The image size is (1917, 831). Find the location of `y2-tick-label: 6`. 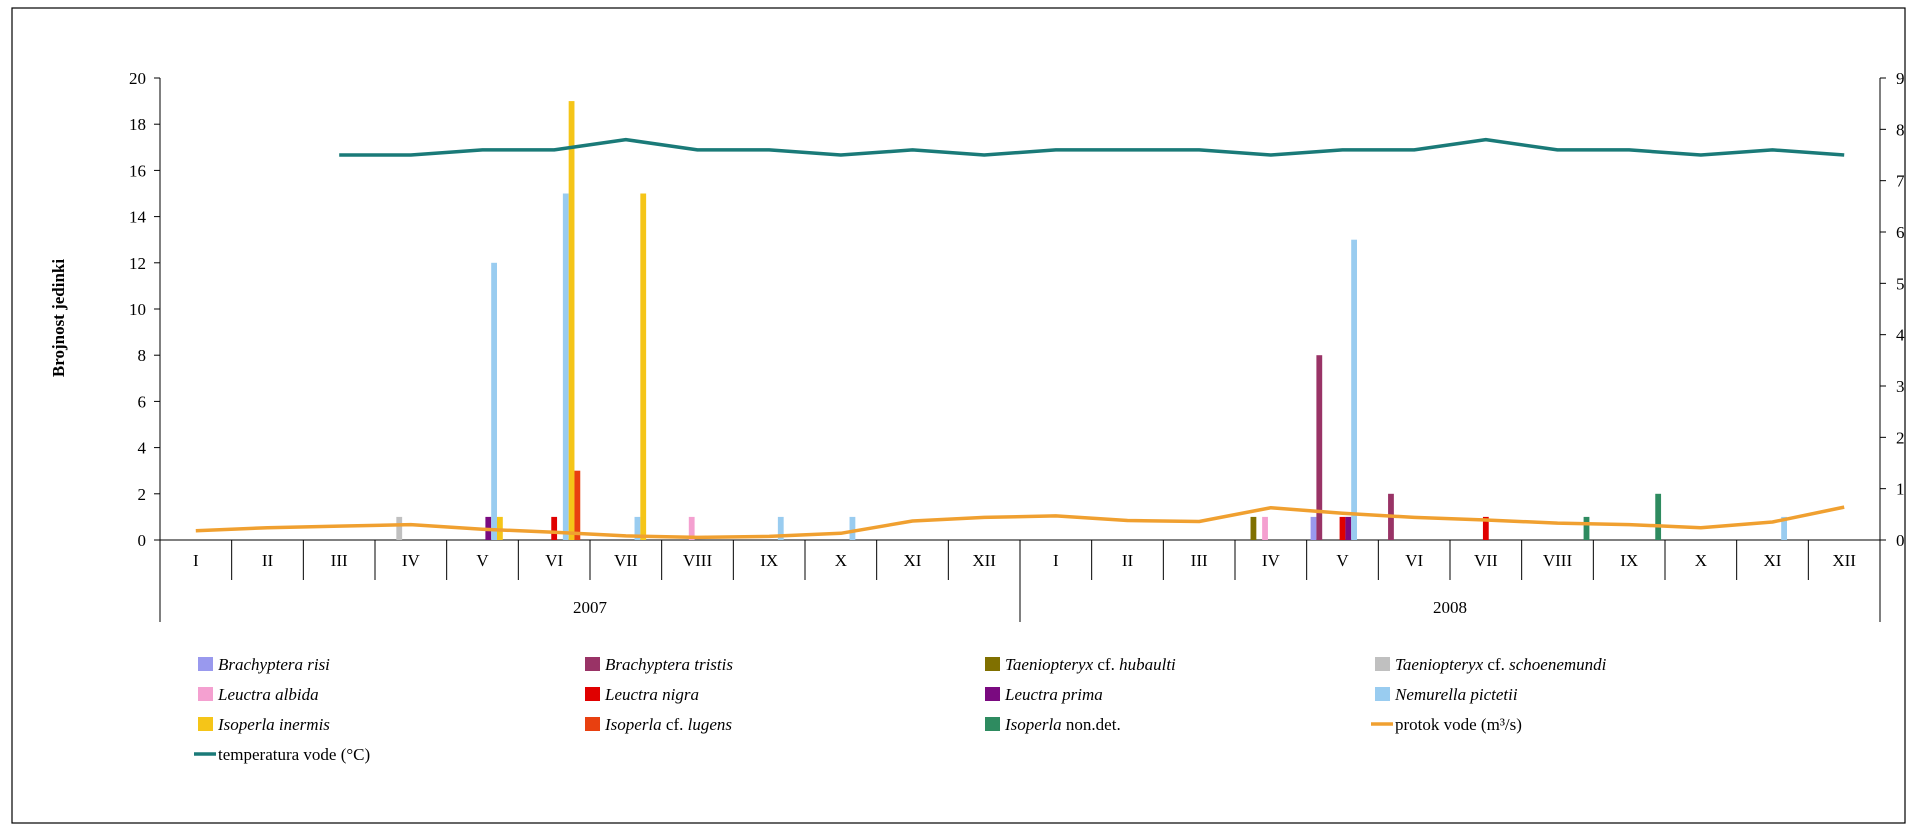

y2-tick-label: 6 is located at coordinates (1900, 232).